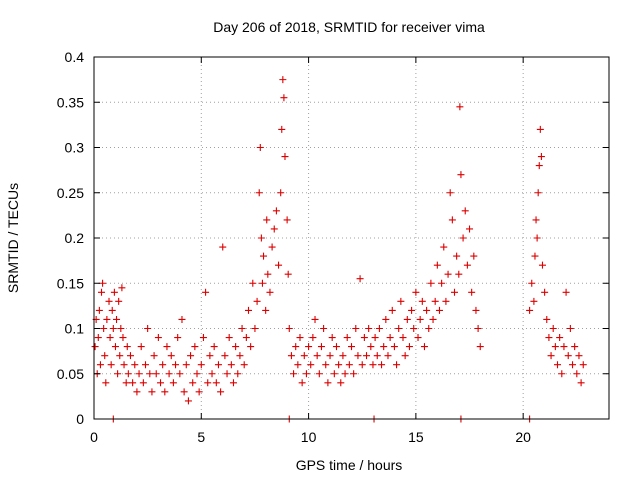 The image size is (640, 480). Describe the element at coordinates (75, 148) in the screenshot. I see `y-tick-label: 0.3` at that location.